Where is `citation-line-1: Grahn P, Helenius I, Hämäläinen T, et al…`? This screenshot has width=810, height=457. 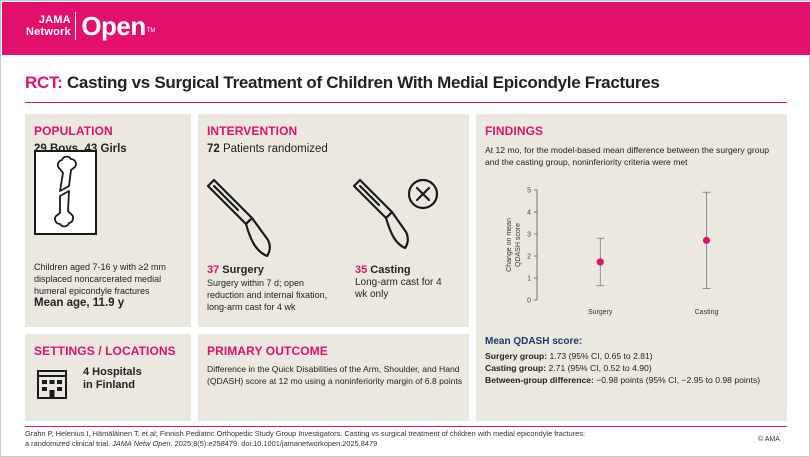
citation-line-1: Grahn P, Helenius I, Hämäläinen T, et al… is located at coordinates (305, 433).